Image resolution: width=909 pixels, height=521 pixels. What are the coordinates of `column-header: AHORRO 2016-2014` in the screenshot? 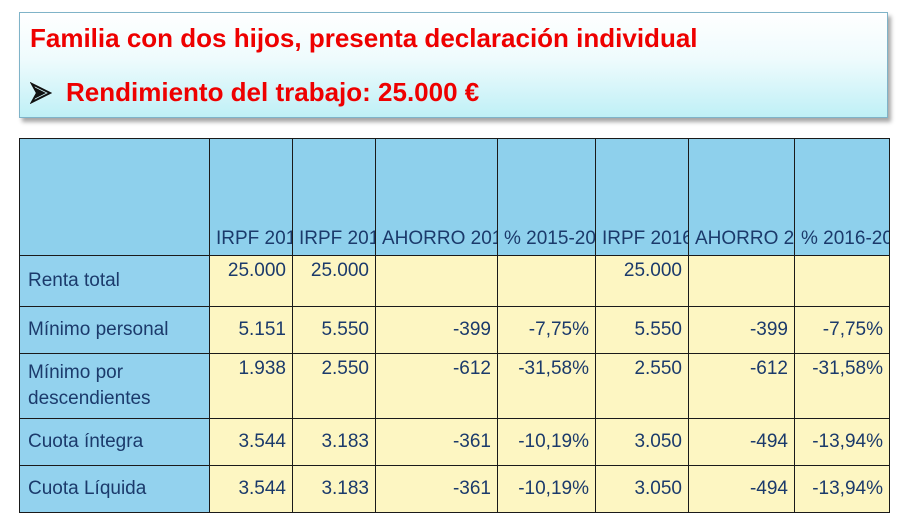 It's located at (741, 197).